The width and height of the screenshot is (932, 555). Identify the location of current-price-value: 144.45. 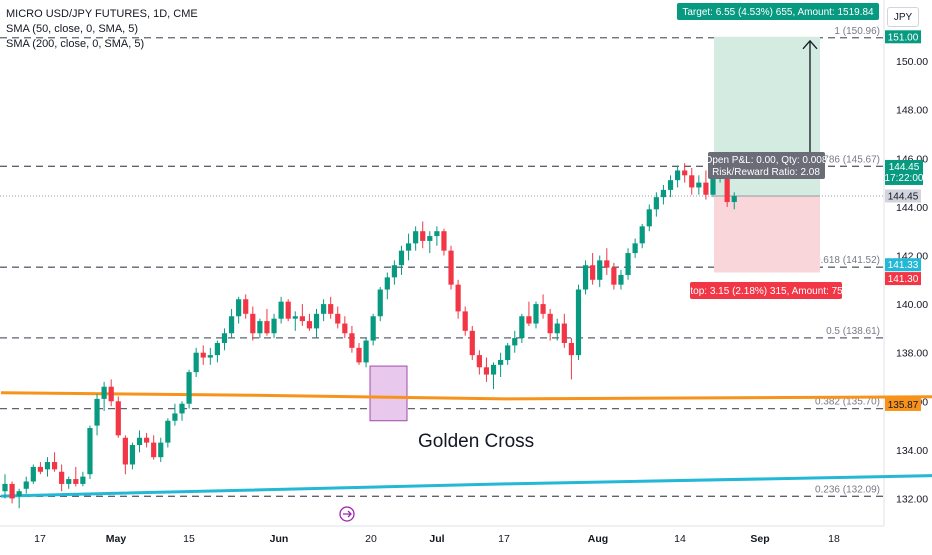
(904, 167).